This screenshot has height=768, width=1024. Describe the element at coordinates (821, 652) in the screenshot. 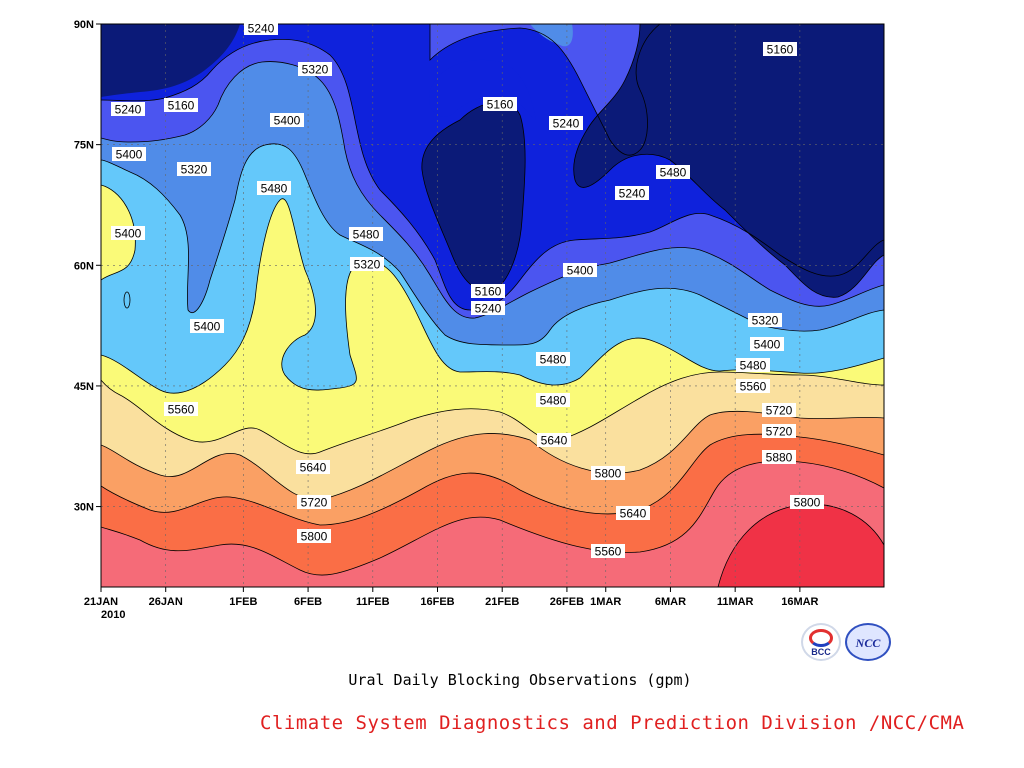

I see `bcc-logo-text: BCC` at that location.